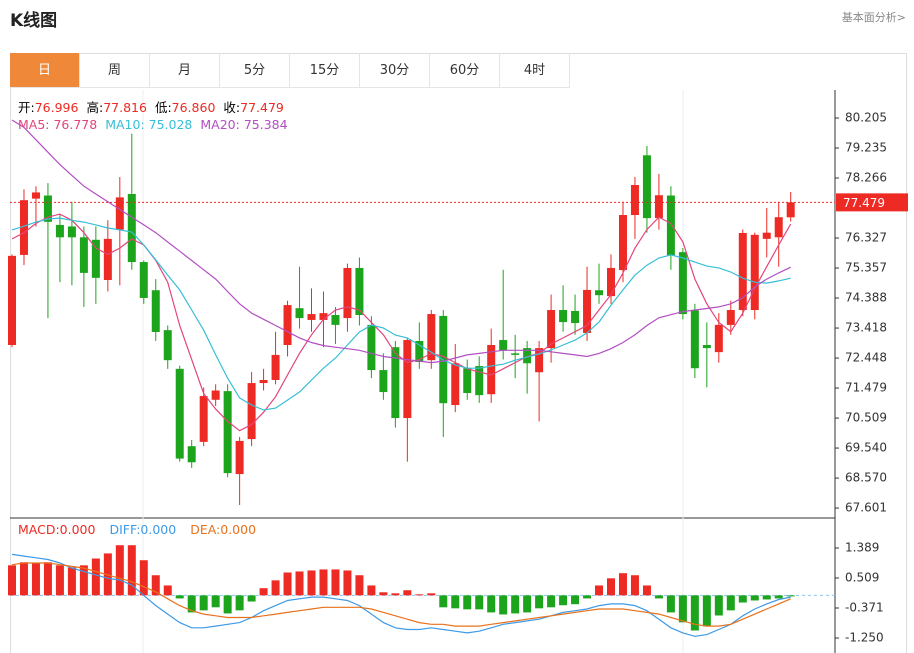  I want to click on info-label: 开:, so click(26, 107).